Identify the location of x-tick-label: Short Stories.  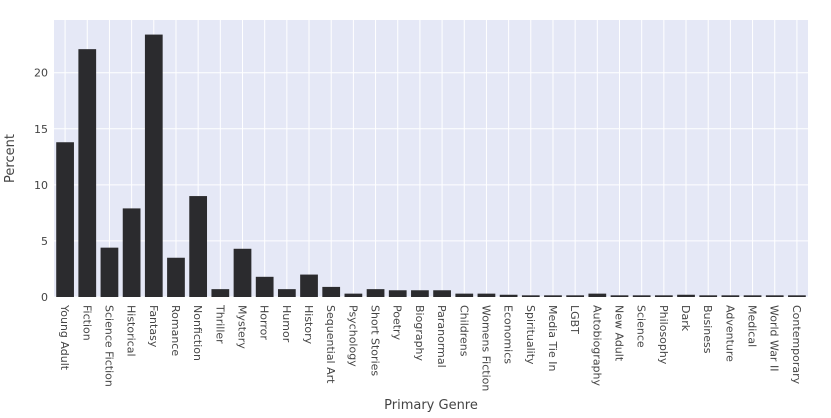
(375, 340).